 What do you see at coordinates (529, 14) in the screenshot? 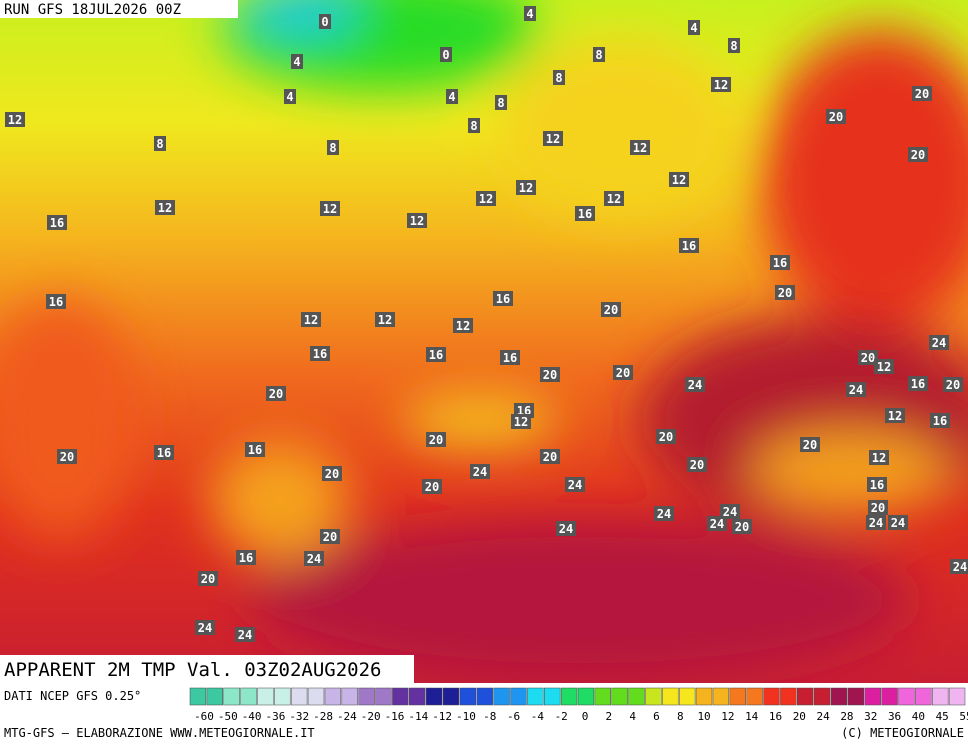
I see `map-label: 4` at bounding box center [529, 14].